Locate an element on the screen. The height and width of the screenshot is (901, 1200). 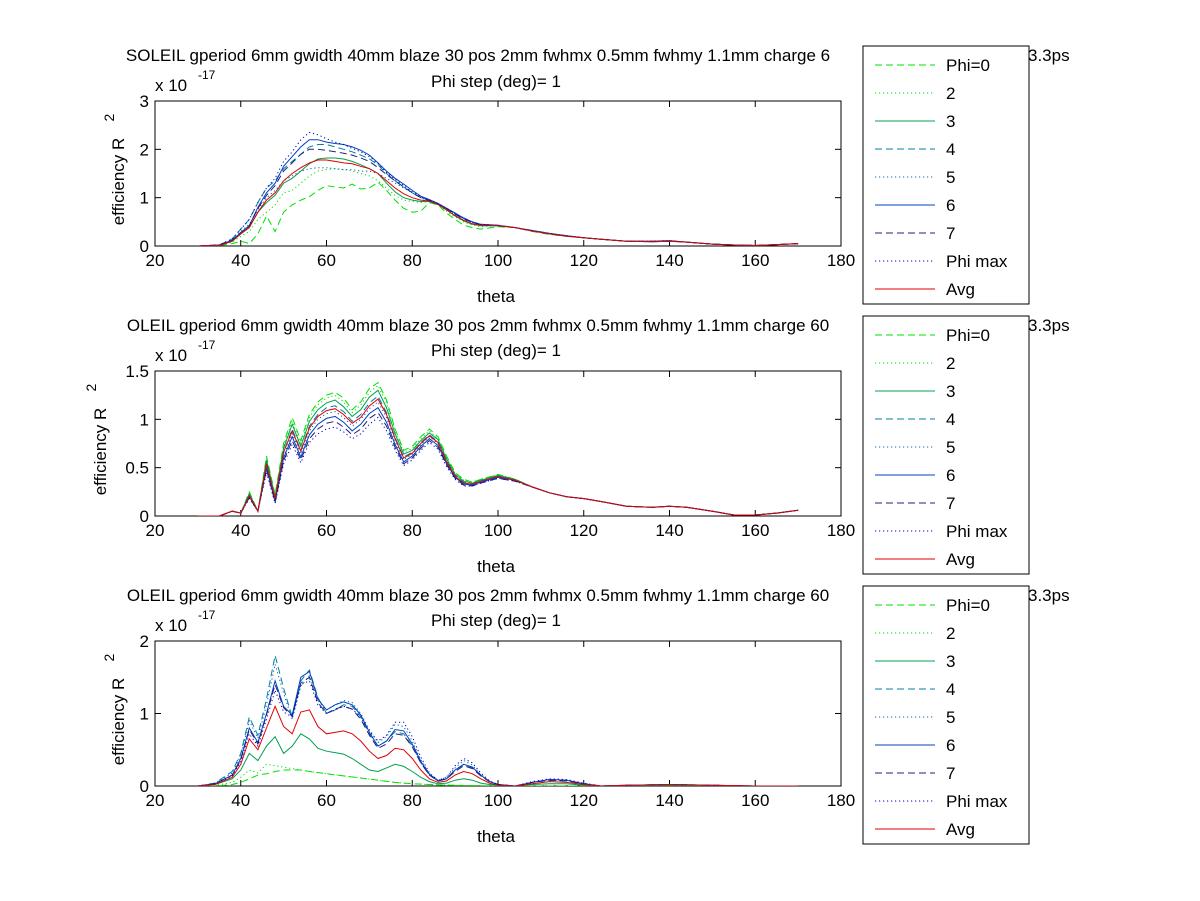
y-tick-label: 0.5 is located at coordinates (137, 468).